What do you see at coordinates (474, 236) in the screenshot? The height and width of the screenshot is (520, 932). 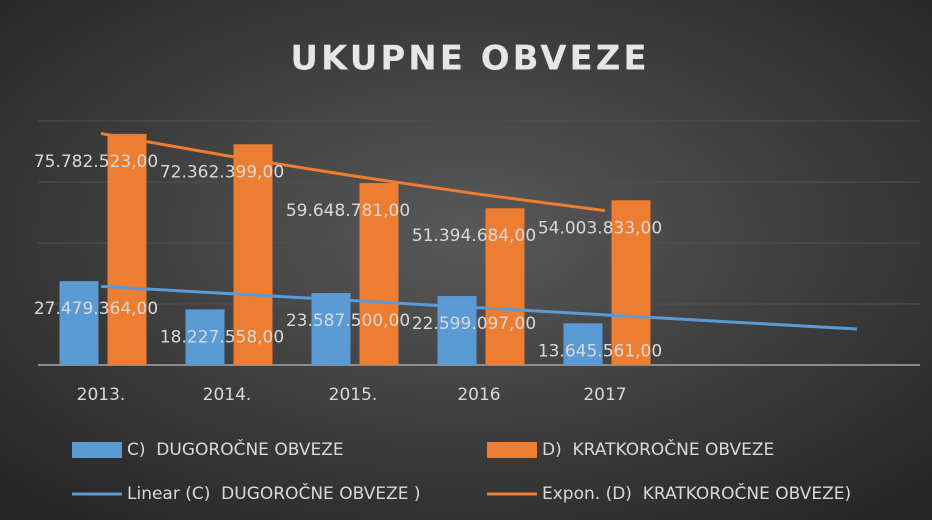 I see `data-label: 51.394.684,00` at bounding box center [474, 236].